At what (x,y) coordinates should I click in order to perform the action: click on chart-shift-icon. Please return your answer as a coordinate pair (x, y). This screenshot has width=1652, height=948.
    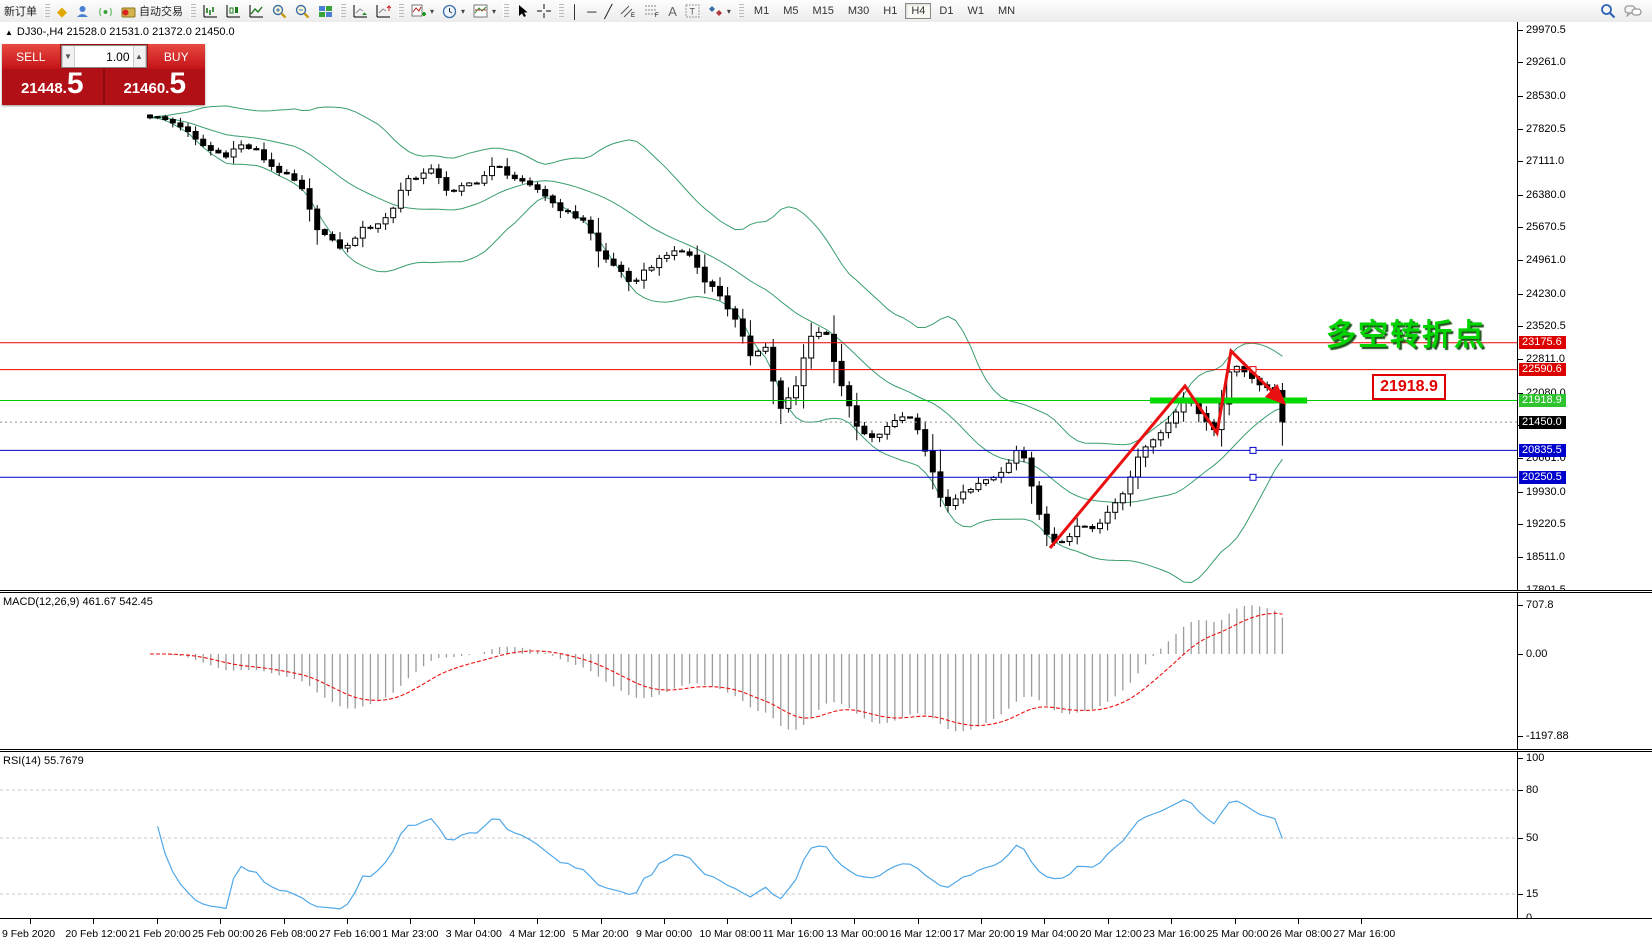
    Looking at the image, I should click on (383, 11).